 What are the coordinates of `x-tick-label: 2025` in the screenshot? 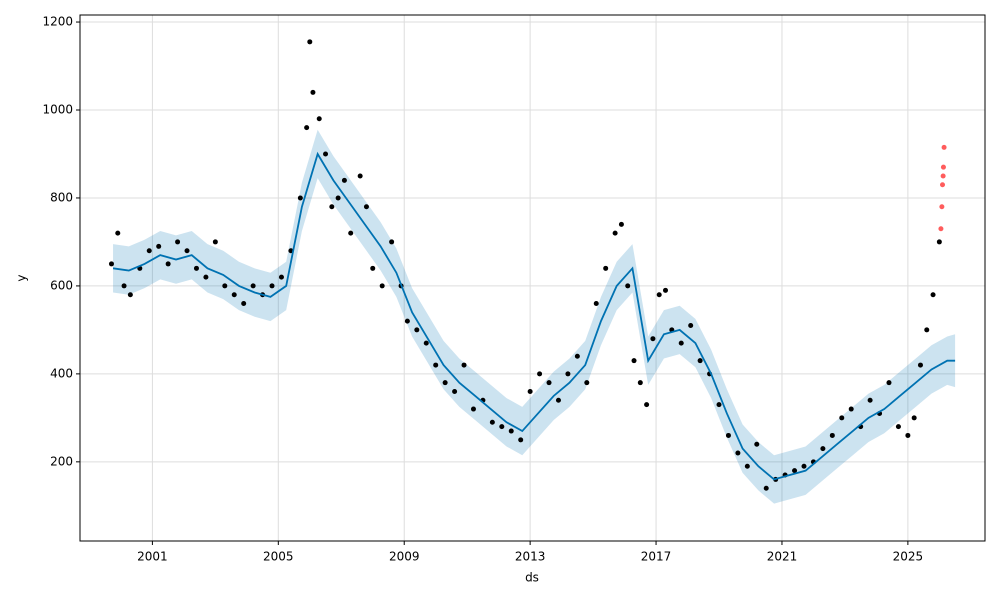 It's located at (908, 557).